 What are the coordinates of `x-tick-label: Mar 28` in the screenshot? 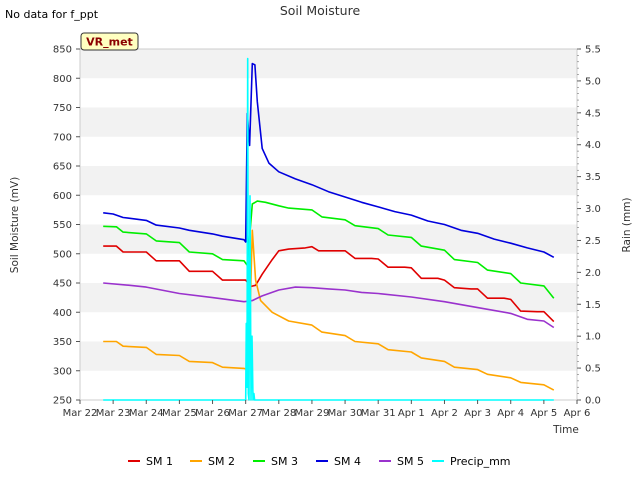 It's located at (278, 413).